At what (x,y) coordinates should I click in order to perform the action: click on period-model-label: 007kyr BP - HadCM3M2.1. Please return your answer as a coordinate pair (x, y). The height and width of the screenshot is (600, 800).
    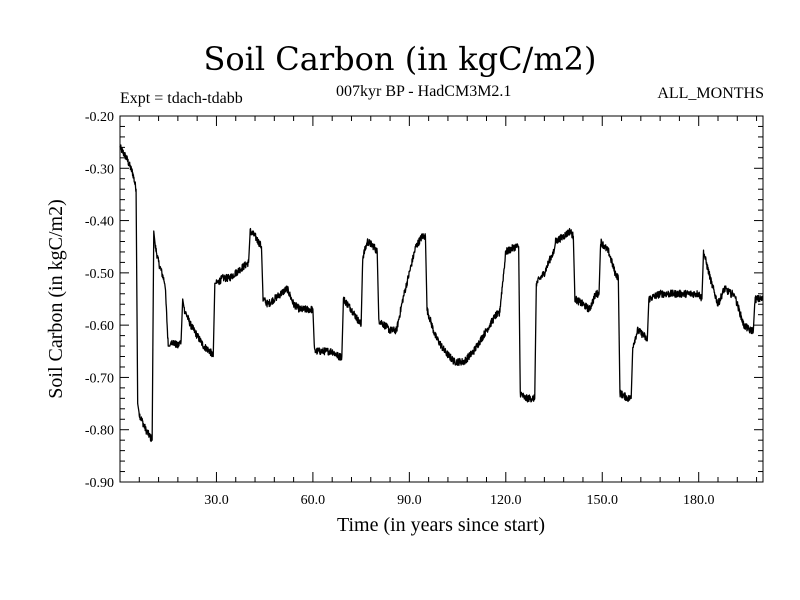
    Looking at the image, I should click on (424, 91).